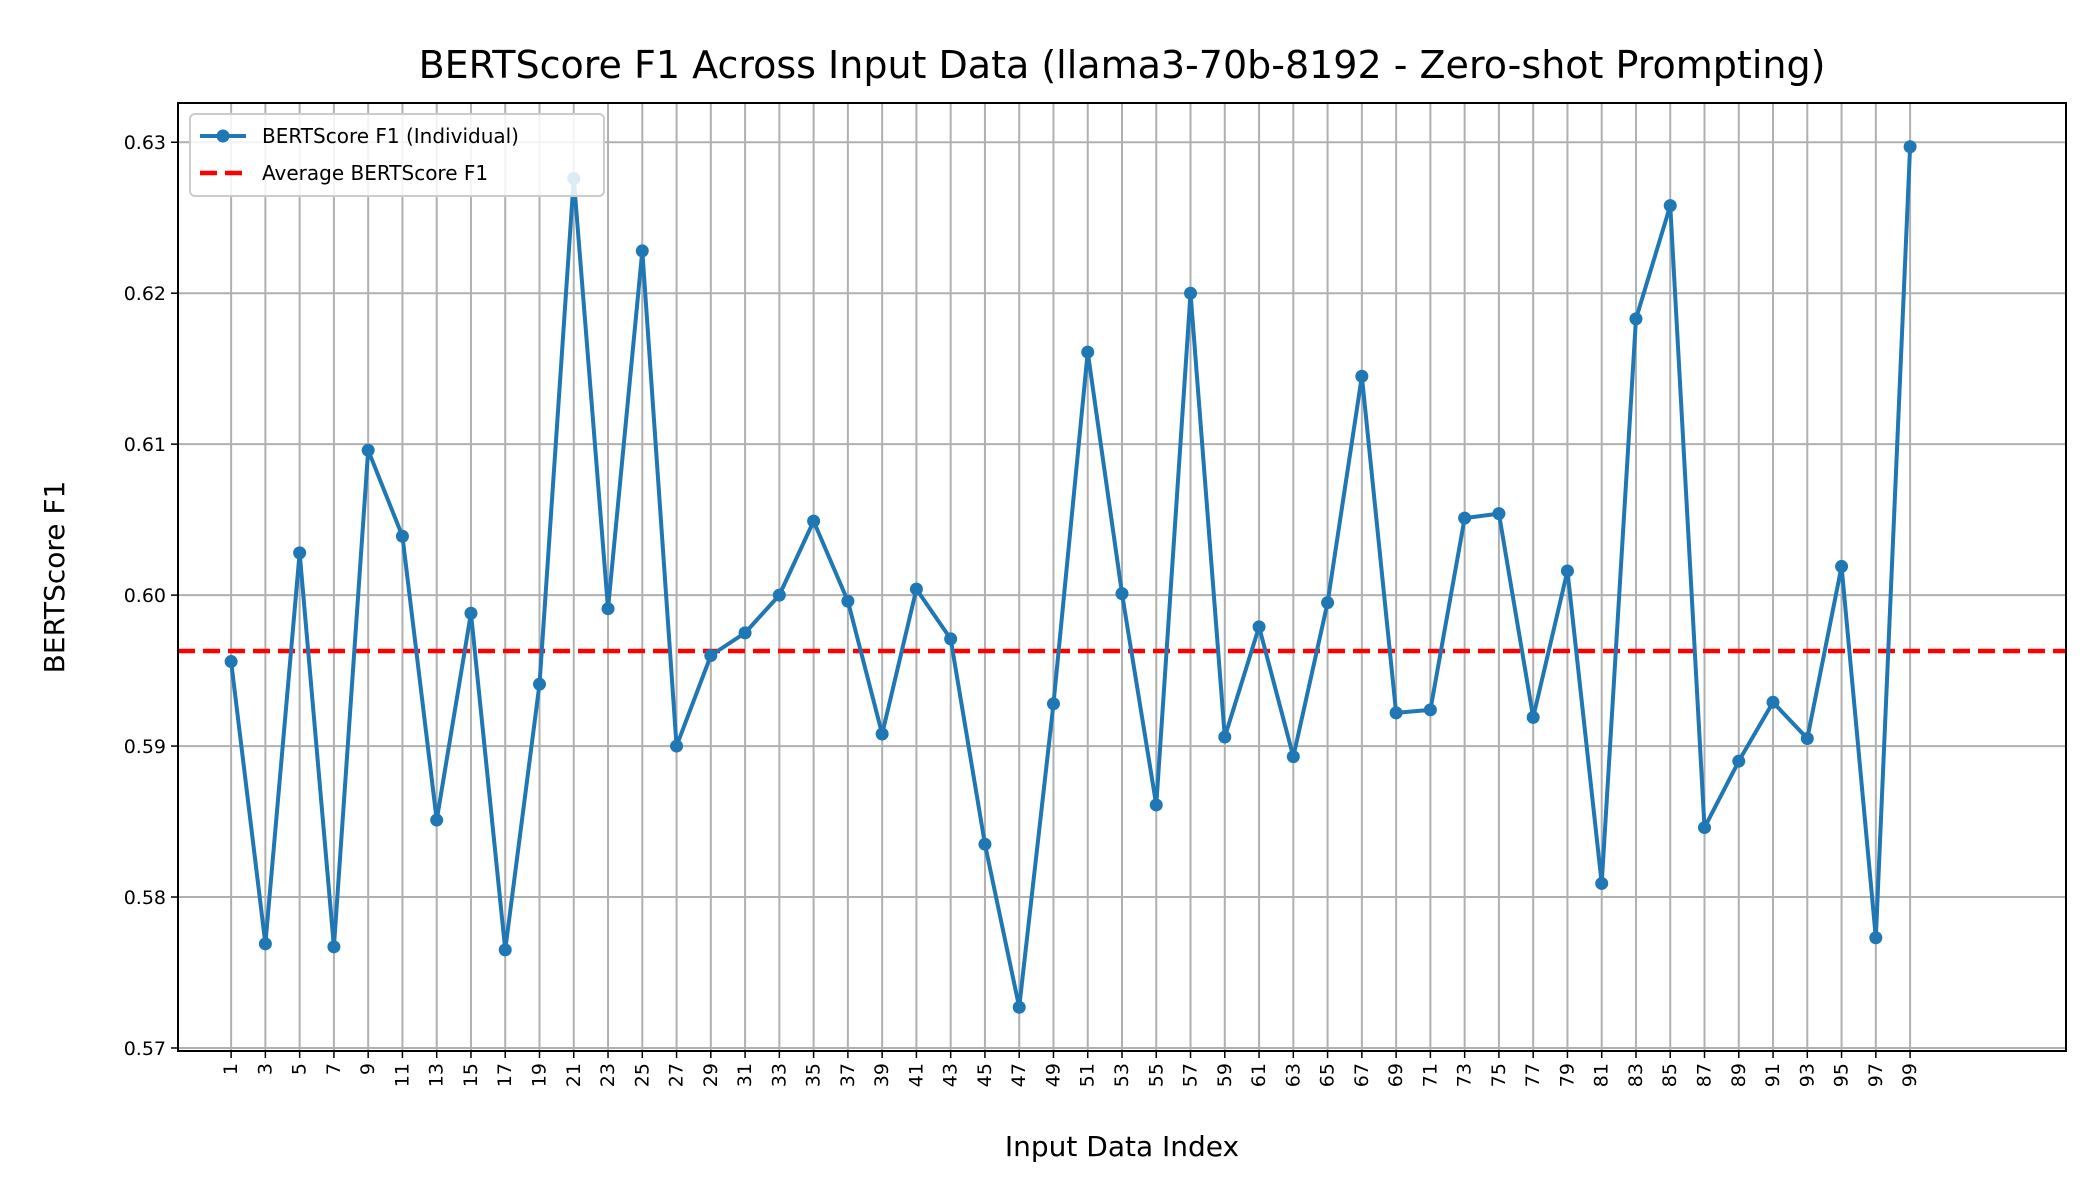 This screenshot has width=2100, height=1200. Describe the element at coordinates (677, 1075) in the screenshot. I see `x-tick-label: 27` at that location.